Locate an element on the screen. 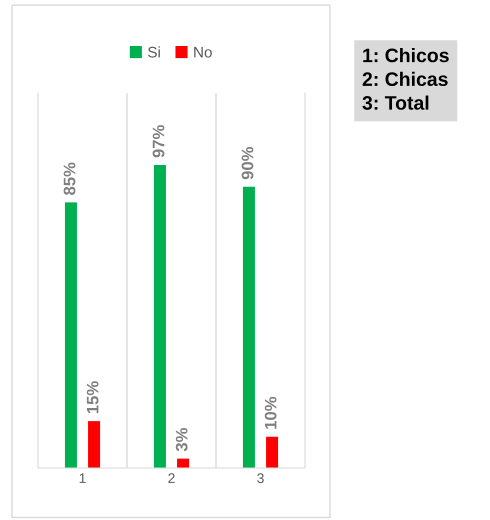 The height and width of the screenshot is (520, 490). x-tick-label: 3 is located at coordinates (260, 478).